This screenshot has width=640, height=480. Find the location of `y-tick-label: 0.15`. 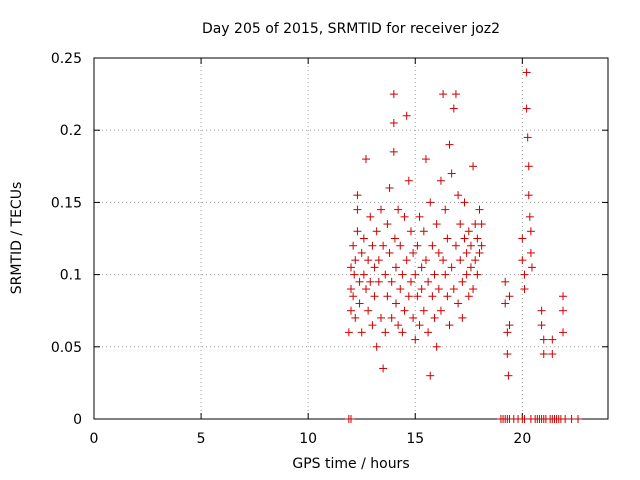

y-tick-label: 0.15 is located at coordinates (66, 203).